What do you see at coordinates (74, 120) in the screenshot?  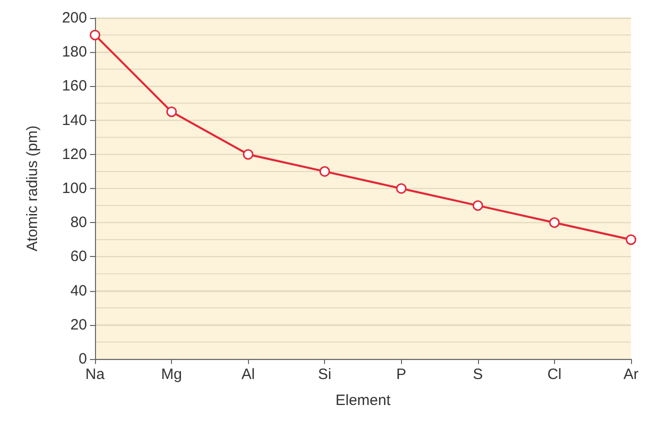 I see `y-tick-label: 140` at bounding box center [74, 120].